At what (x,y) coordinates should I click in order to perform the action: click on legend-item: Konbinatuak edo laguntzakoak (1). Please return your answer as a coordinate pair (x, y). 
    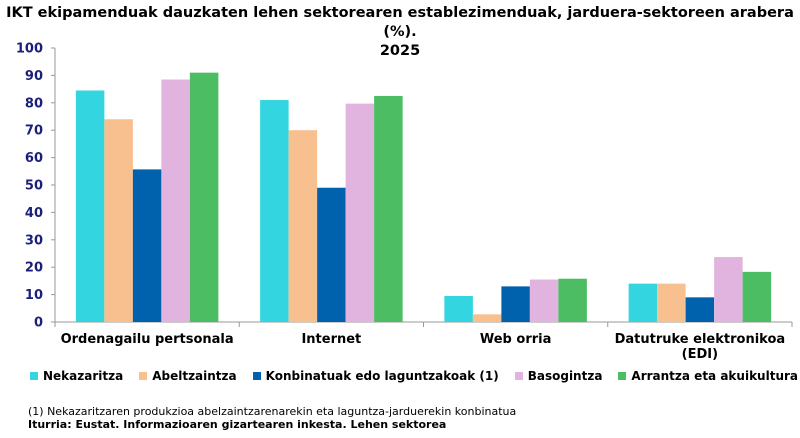
    Looking at the image, I should click on (375, 376).